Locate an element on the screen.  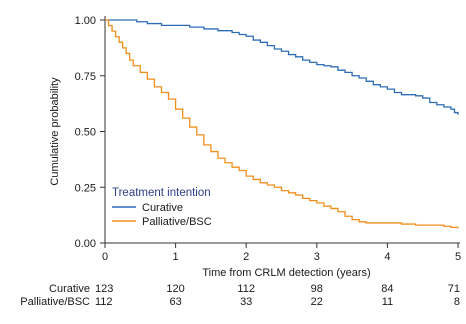
risk-count: 123 is located at coordinates (104, 289).